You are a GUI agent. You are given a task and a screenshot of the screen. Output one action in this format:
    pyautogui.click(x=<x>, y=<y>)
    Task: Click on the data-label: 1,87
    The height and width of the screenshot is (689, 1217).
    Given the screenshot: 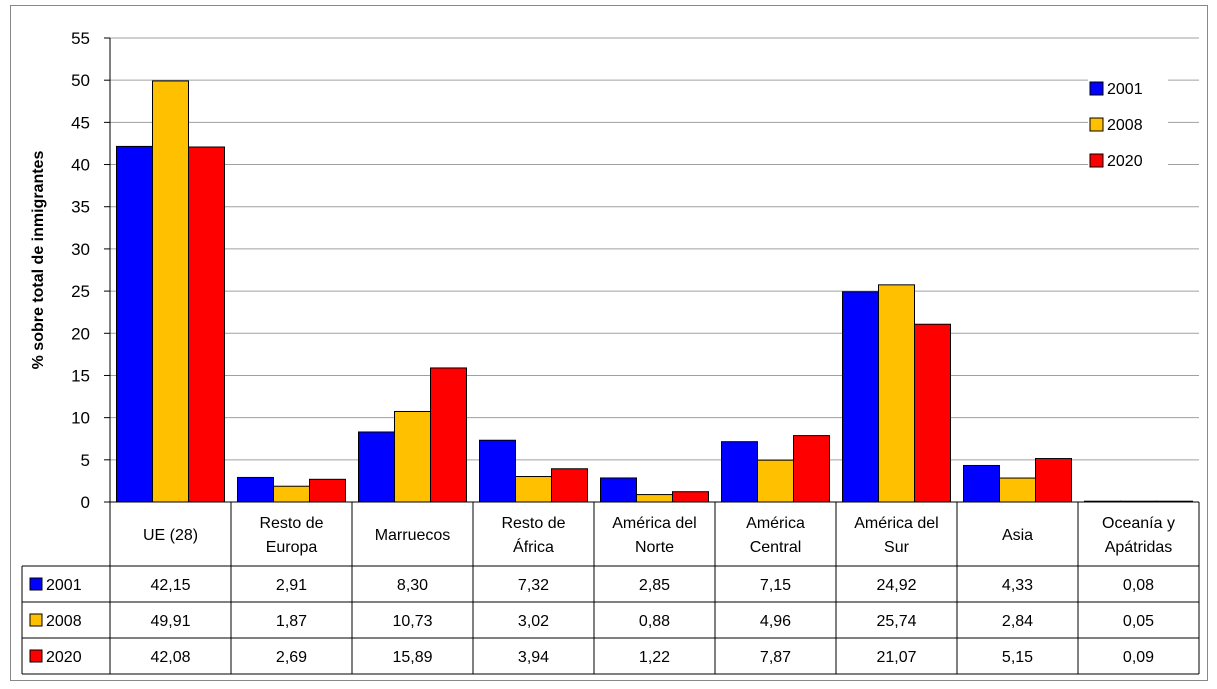 What is the action you would take?
    pyautogui.click(x=291, y=621)
    